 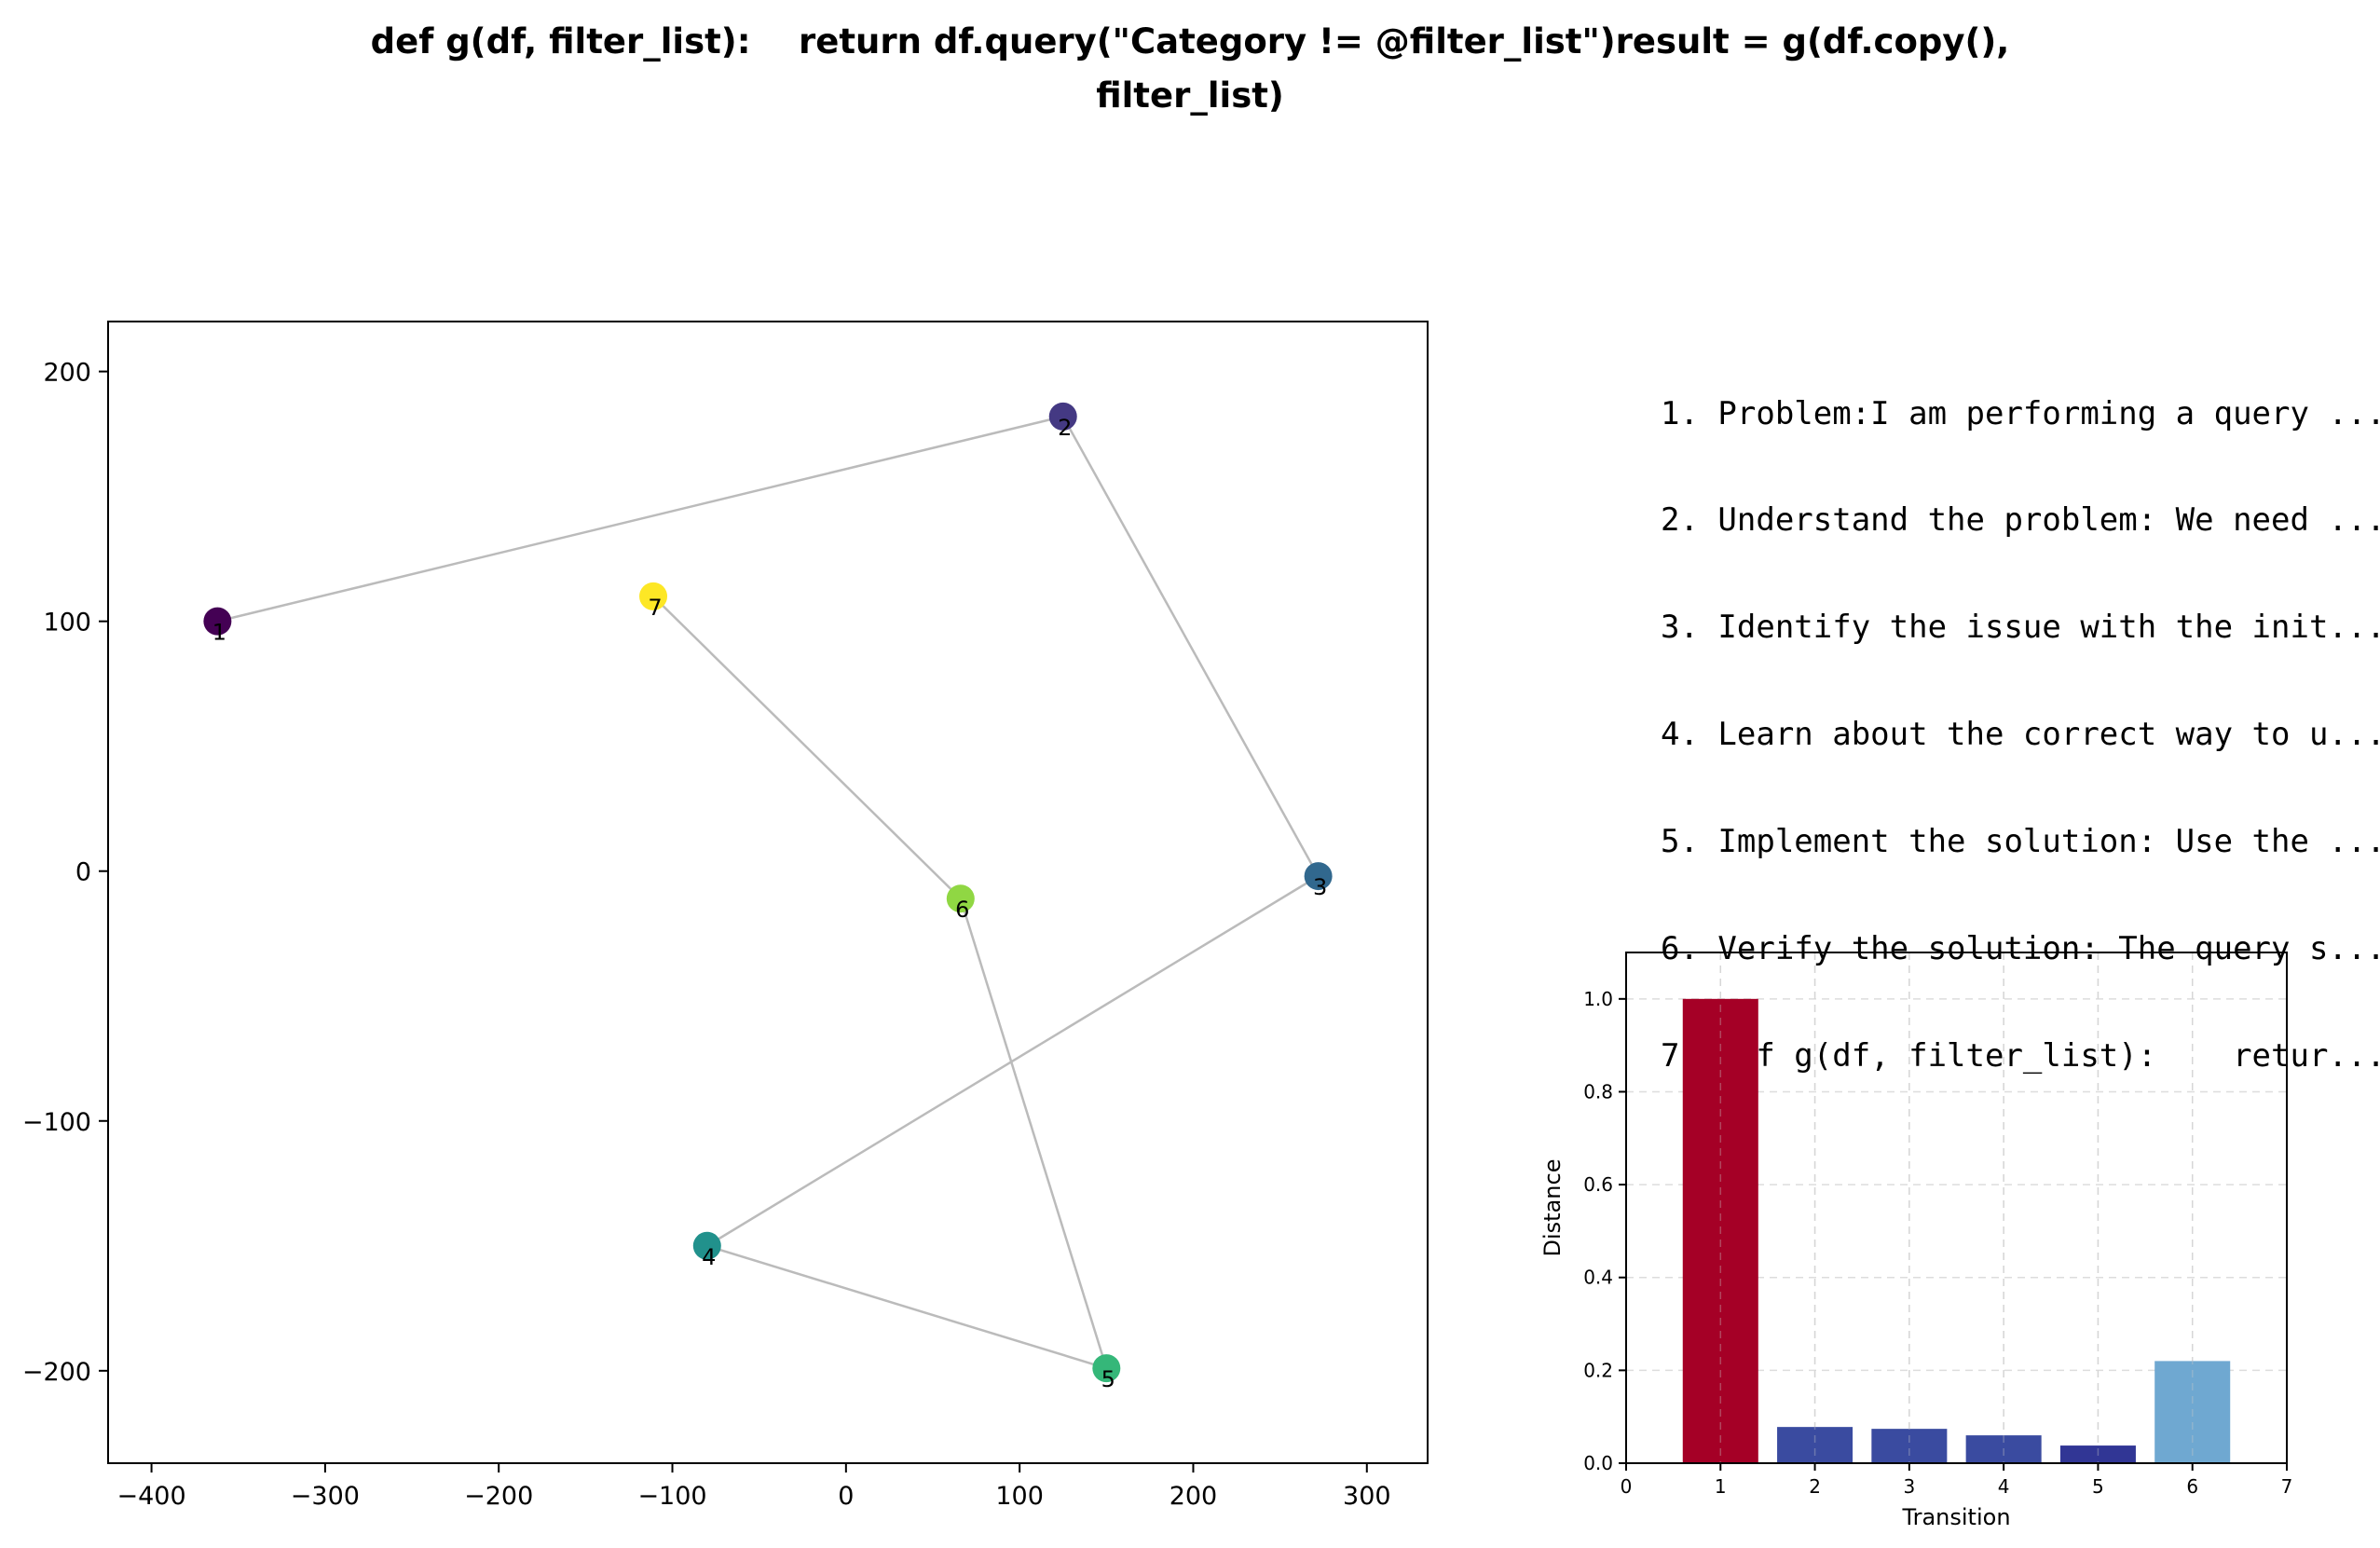 What do you see at coordinates (325, 1496) in the screenshot?
I see `x-tick-label: −300` at bounding box center [325, 1496].